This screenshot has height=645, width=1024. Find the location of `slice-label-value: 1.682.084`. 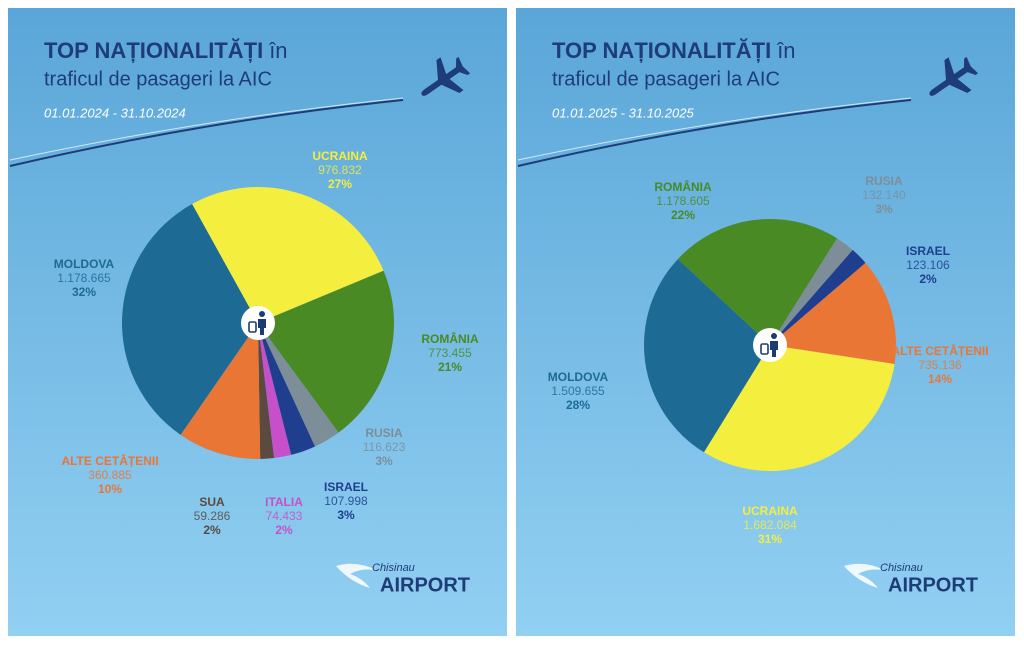

slice-label-value: 1.682.084 is located at coordinates (770, 525).